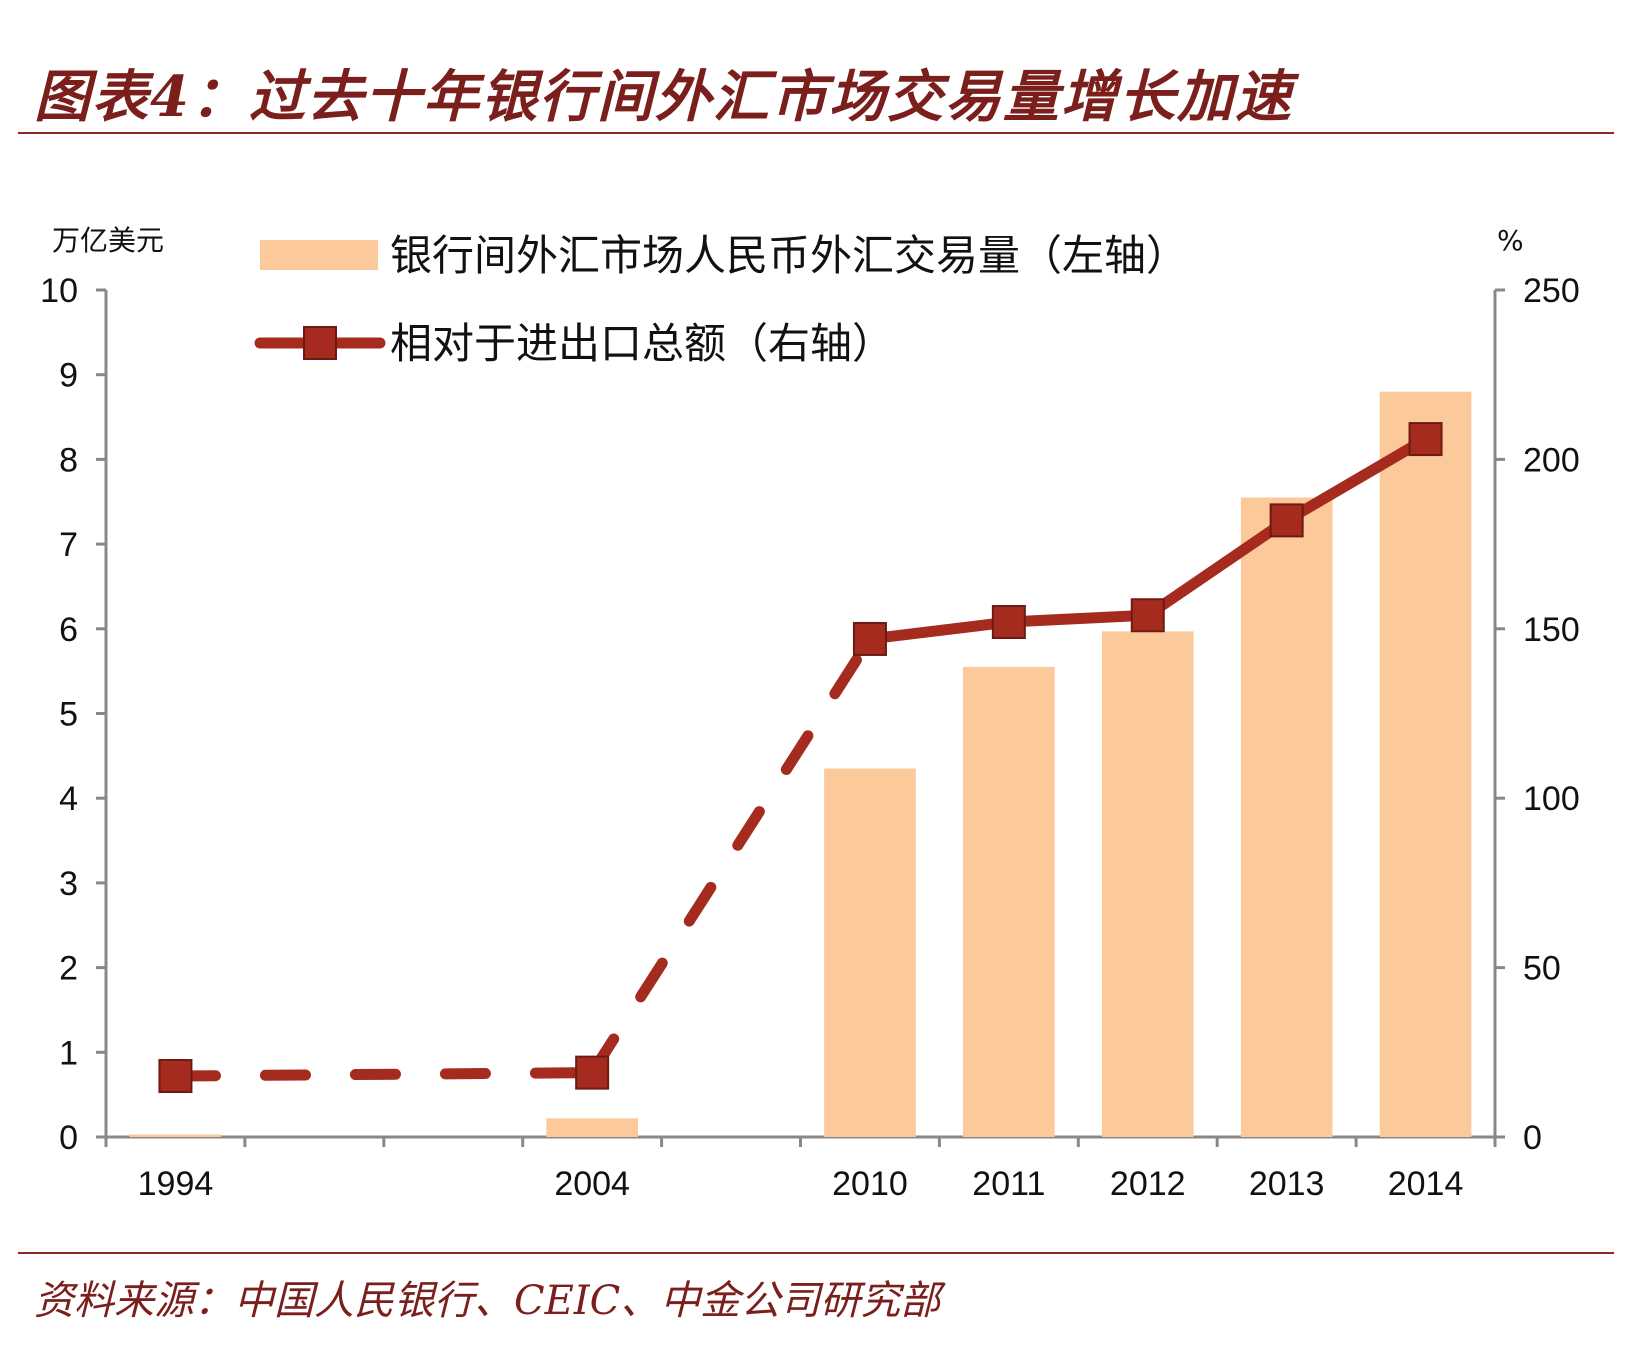 This screenshot has width=1652, height=1368. What do you see at coordinates (1147, 884) in the screenshot?
I see `bar-2012` at bounding box center [1147, 884].